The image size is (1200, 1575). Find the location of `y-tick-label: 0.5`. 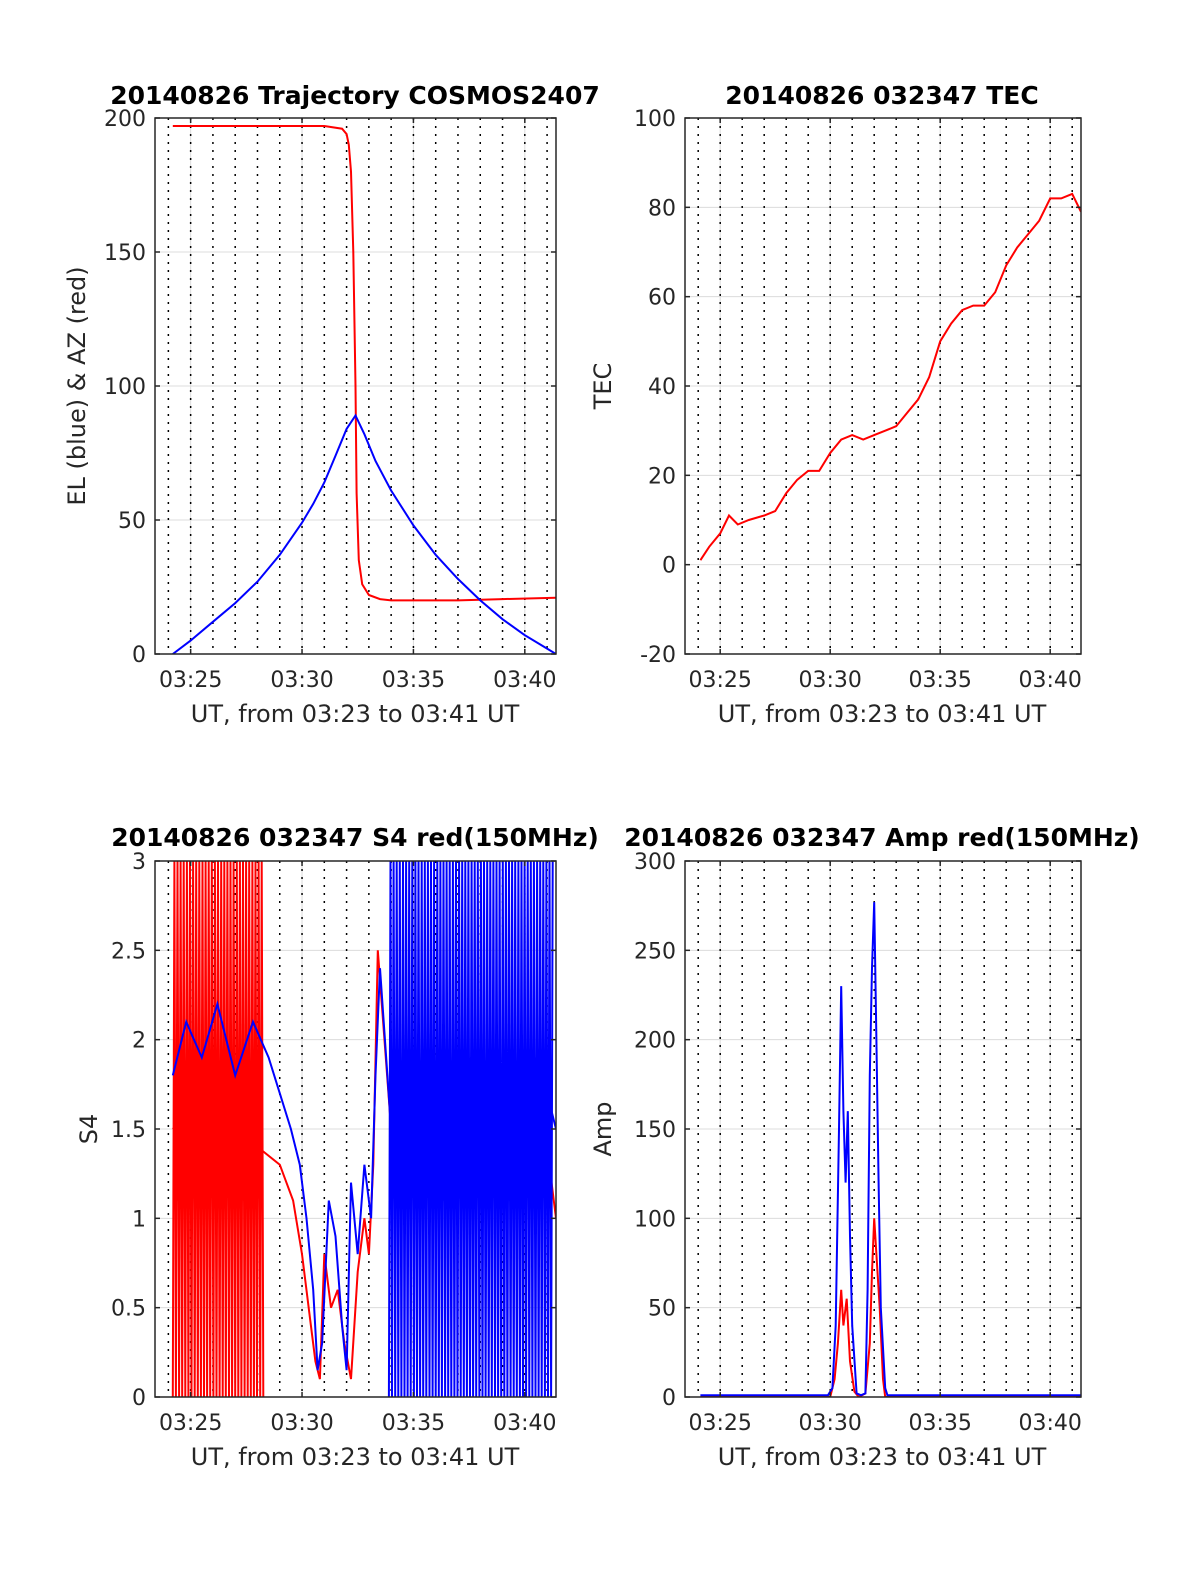

y-tick-label: 0.5 is located at coordinates (128, 1309).